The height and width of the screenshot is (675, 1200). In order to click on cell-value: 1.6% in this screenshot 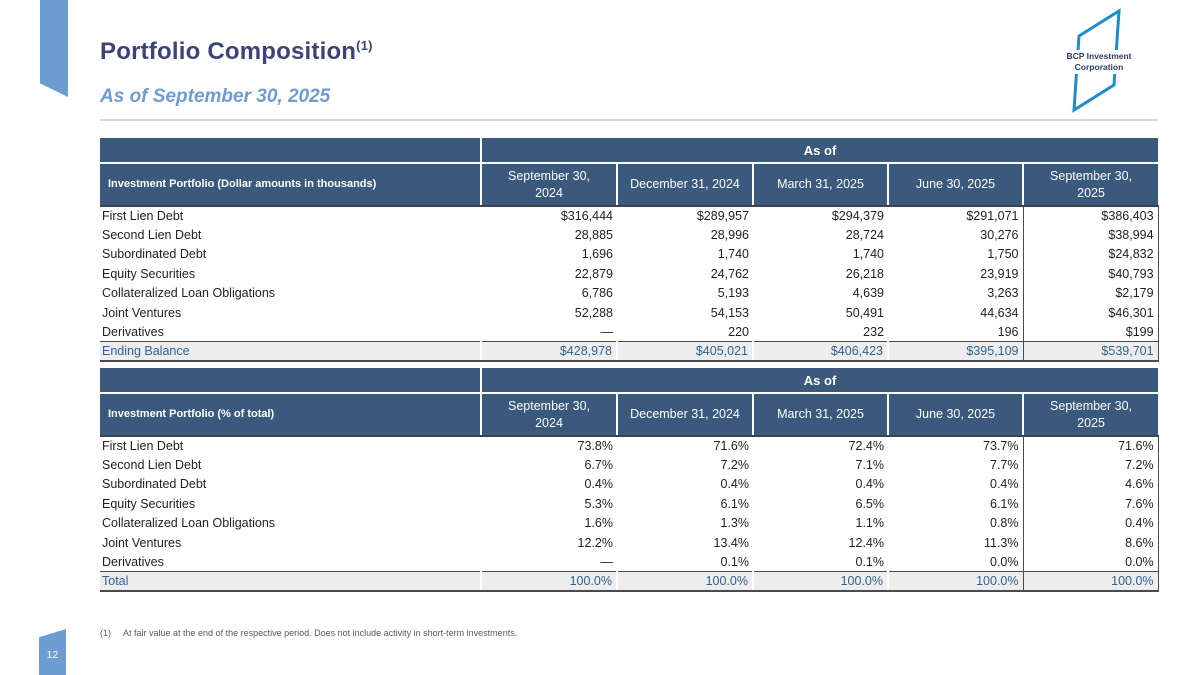, I will do `click(599, 523)`.